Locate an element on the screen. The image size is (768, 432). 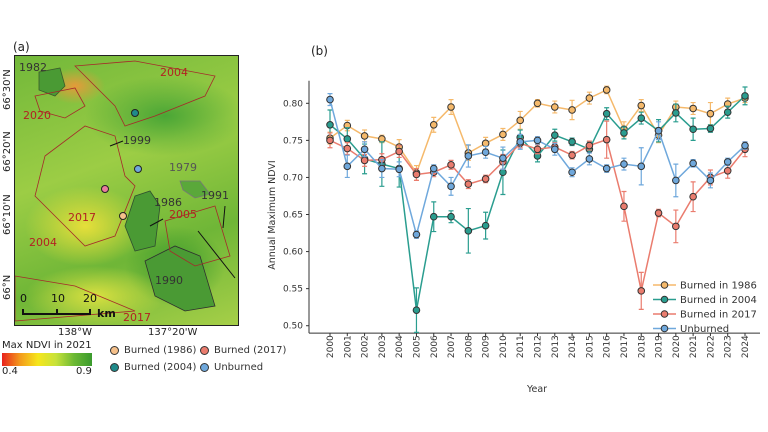
y-axis-title: Annual Maximum NDVI is located at coordinates (272, 214).